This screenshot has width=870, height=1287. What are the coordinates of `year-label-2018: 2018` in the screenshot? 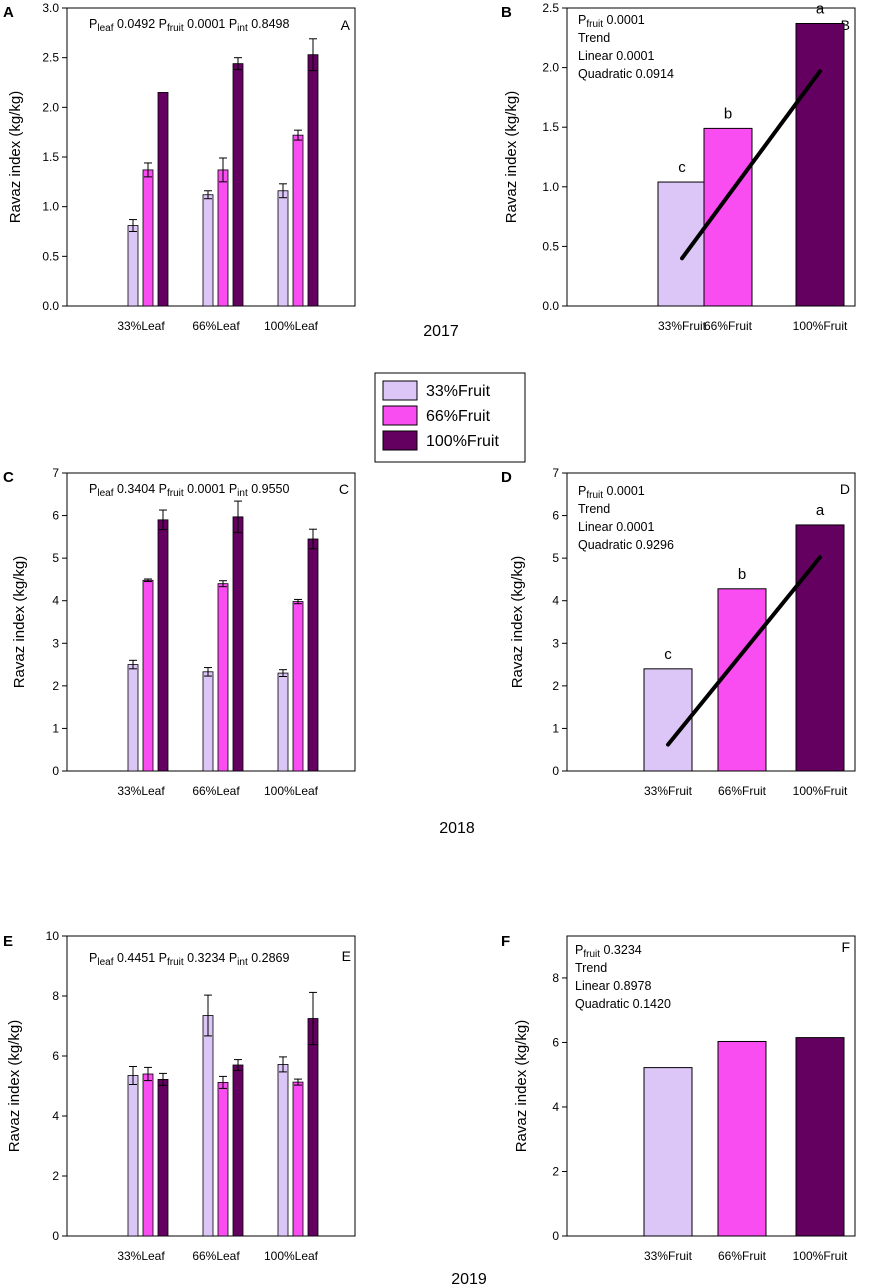 It's located at (457, 828).